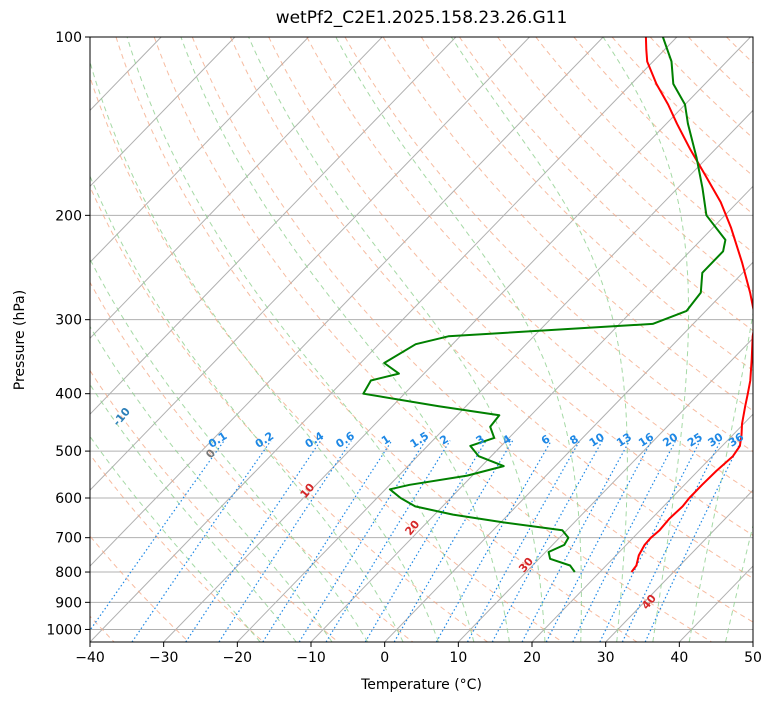 The width and height of the screenshot is (775, 708). I want to click on mixing-ratio-label: 0.4, so click(315, 440).